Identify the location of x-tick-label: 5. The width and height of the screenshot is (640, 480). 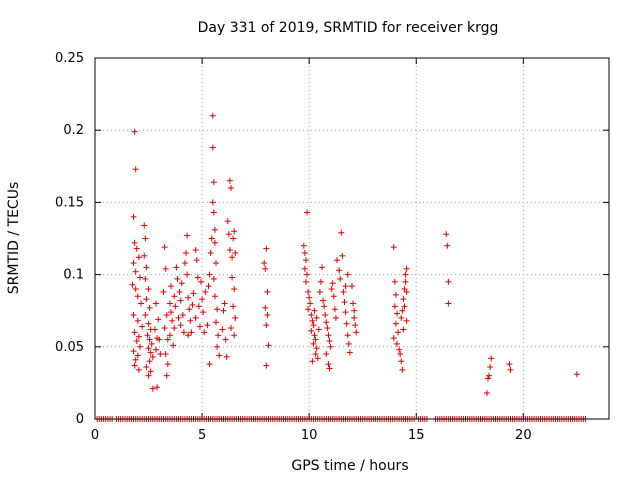
(202, 435).